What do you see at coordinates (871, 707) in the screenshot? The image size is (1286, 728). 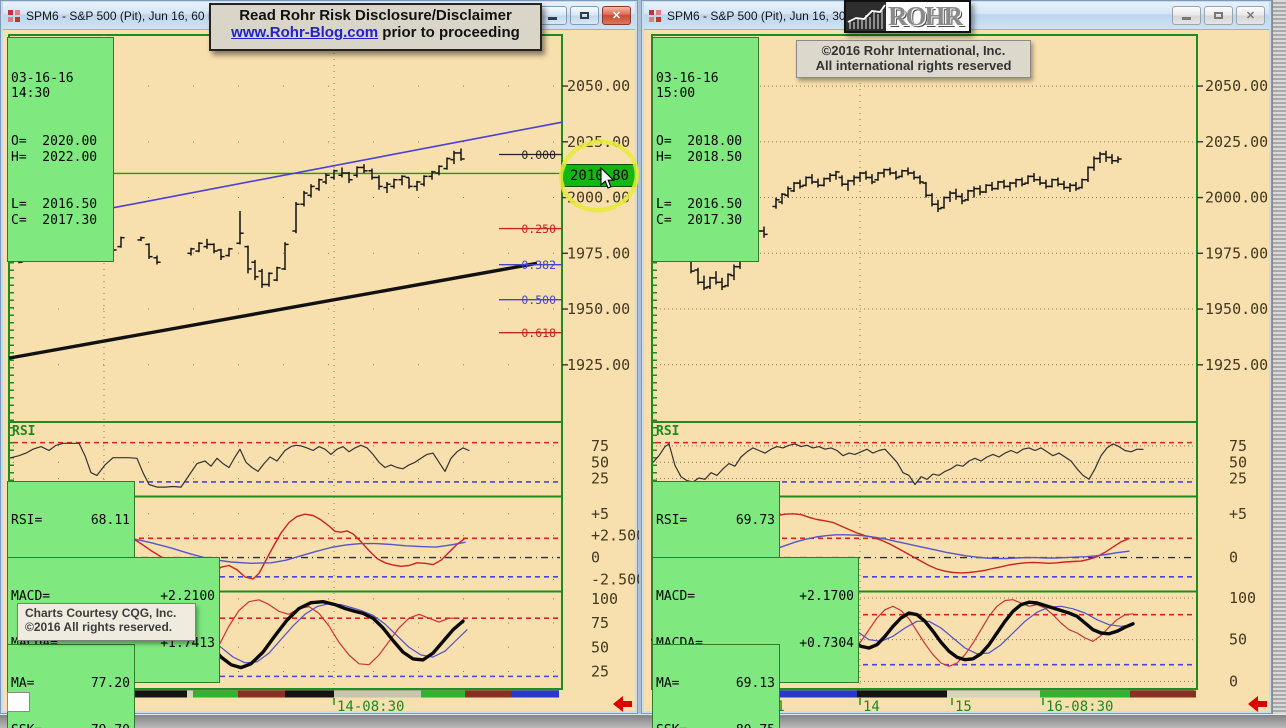 I see `svg-text: 14` at bounding box center [871, 707].